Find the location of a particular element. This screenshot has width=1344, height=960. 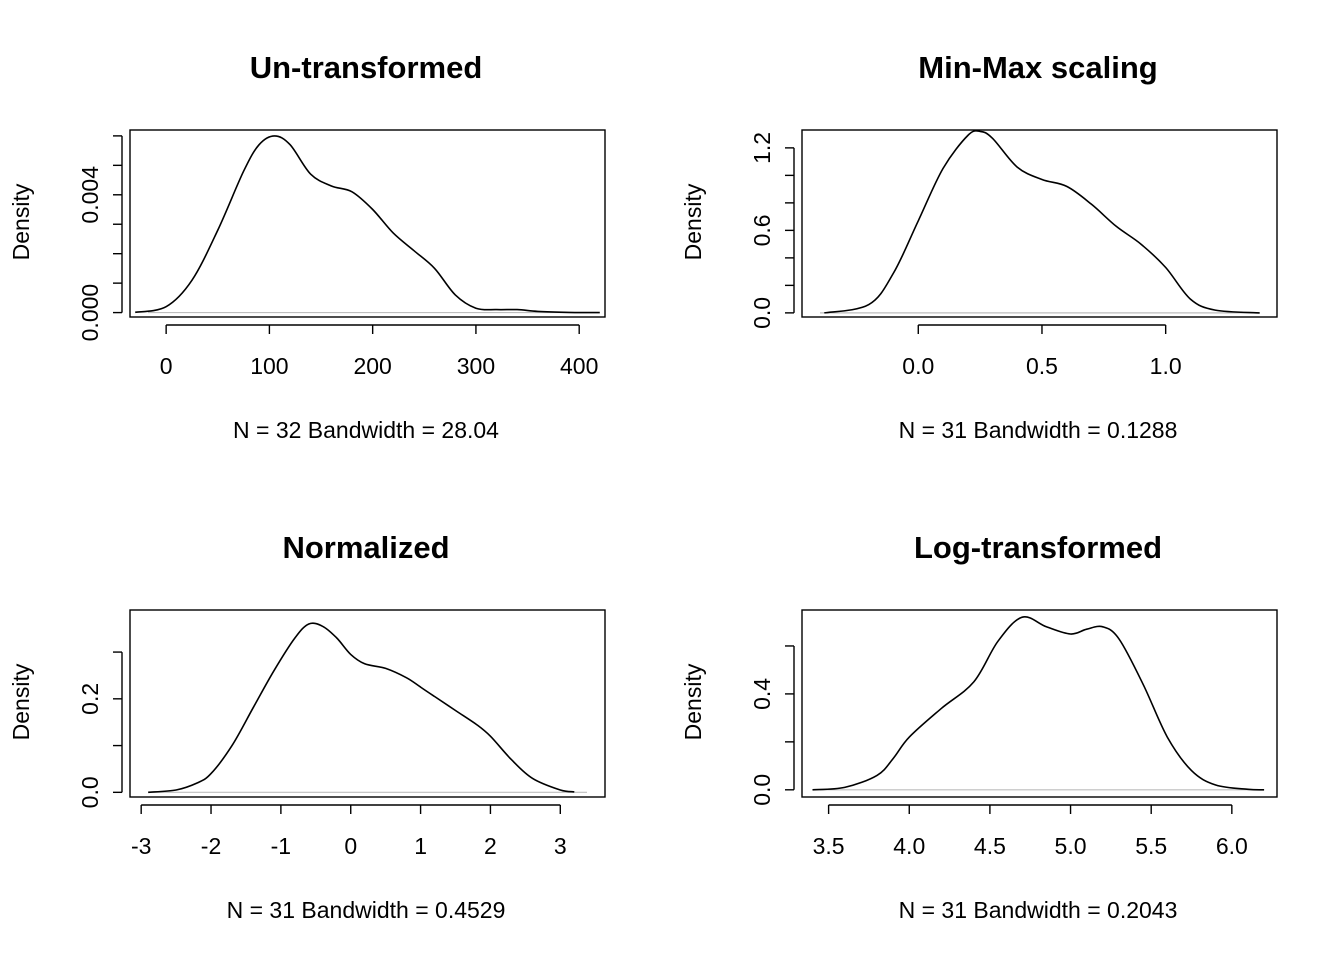

x-axis-label: N = 31 Bandwidth = 0.2043 is located at coordinates (1038, 910).